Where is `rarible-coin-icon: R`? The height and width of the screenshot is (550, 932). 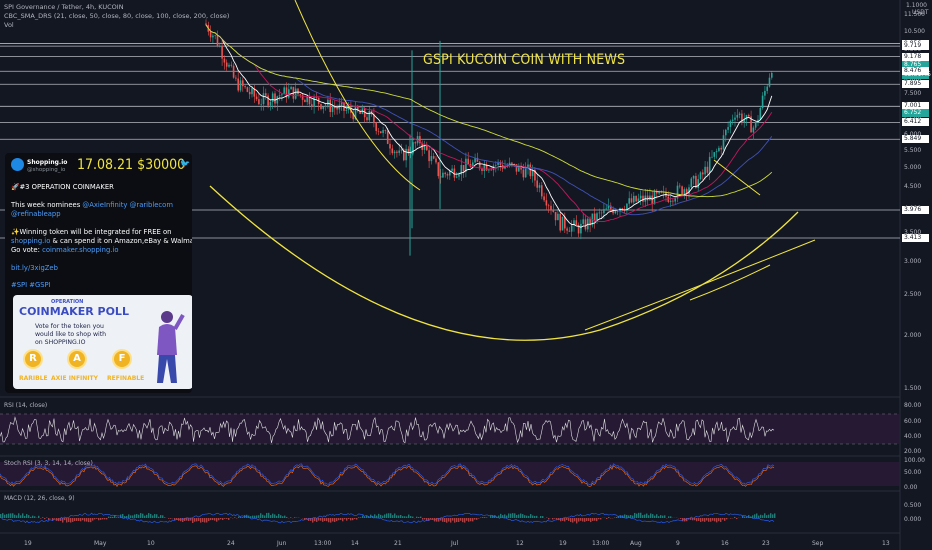 rarible-coin-icon: R is located at coordinates (33, 359).